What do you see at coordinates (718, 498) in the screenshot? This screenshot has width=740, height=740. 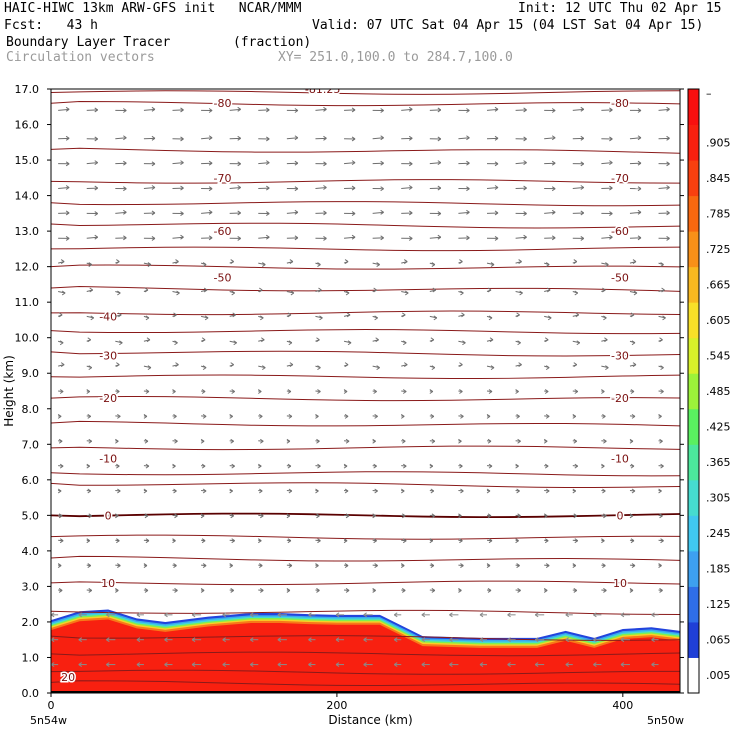 I see `colorbar-label: .305` at bounding box center [718, 498].